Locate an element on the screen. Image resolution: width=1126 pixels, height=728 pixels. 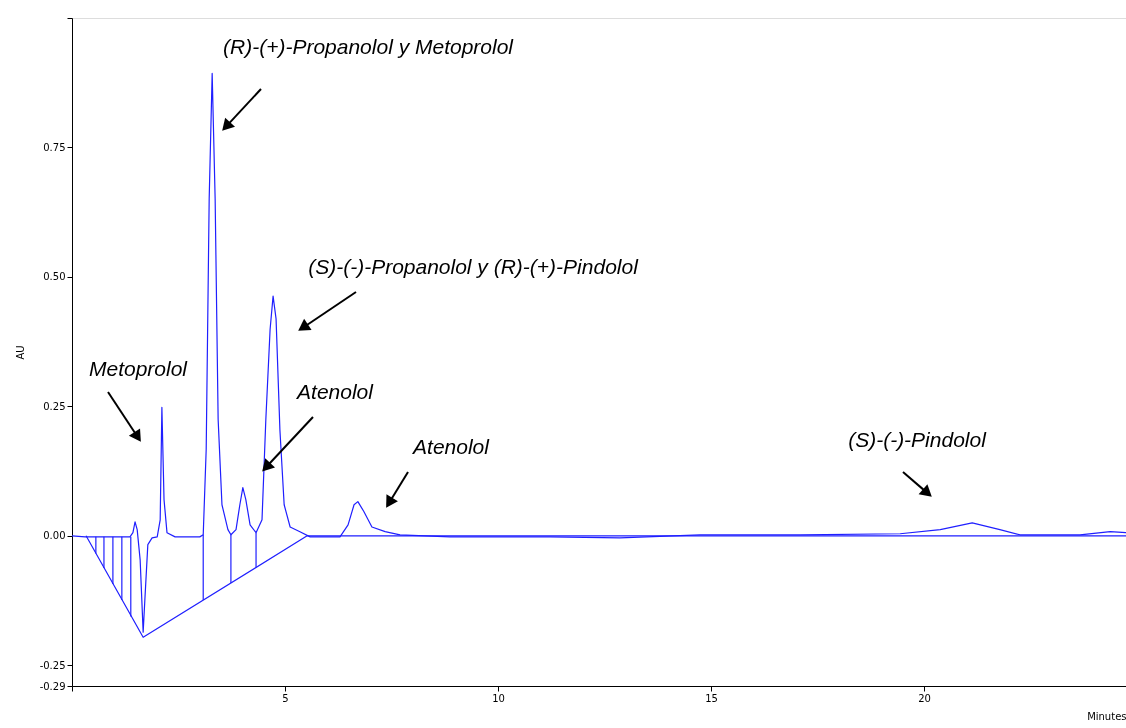
y-tick-label: 0.75 is located at coordinates (54, 147).